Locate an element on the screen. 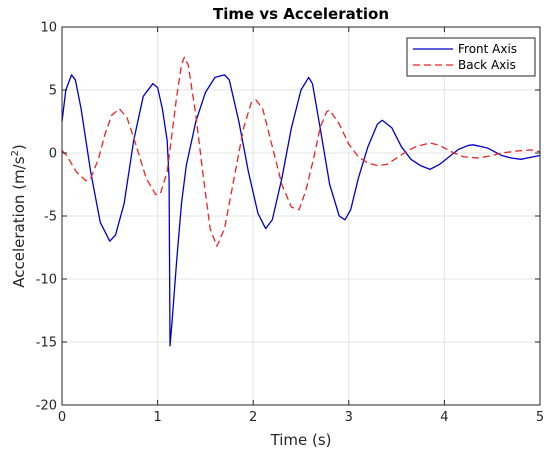  x-axis-label: Time (s) is located at coordinates (301, 440).